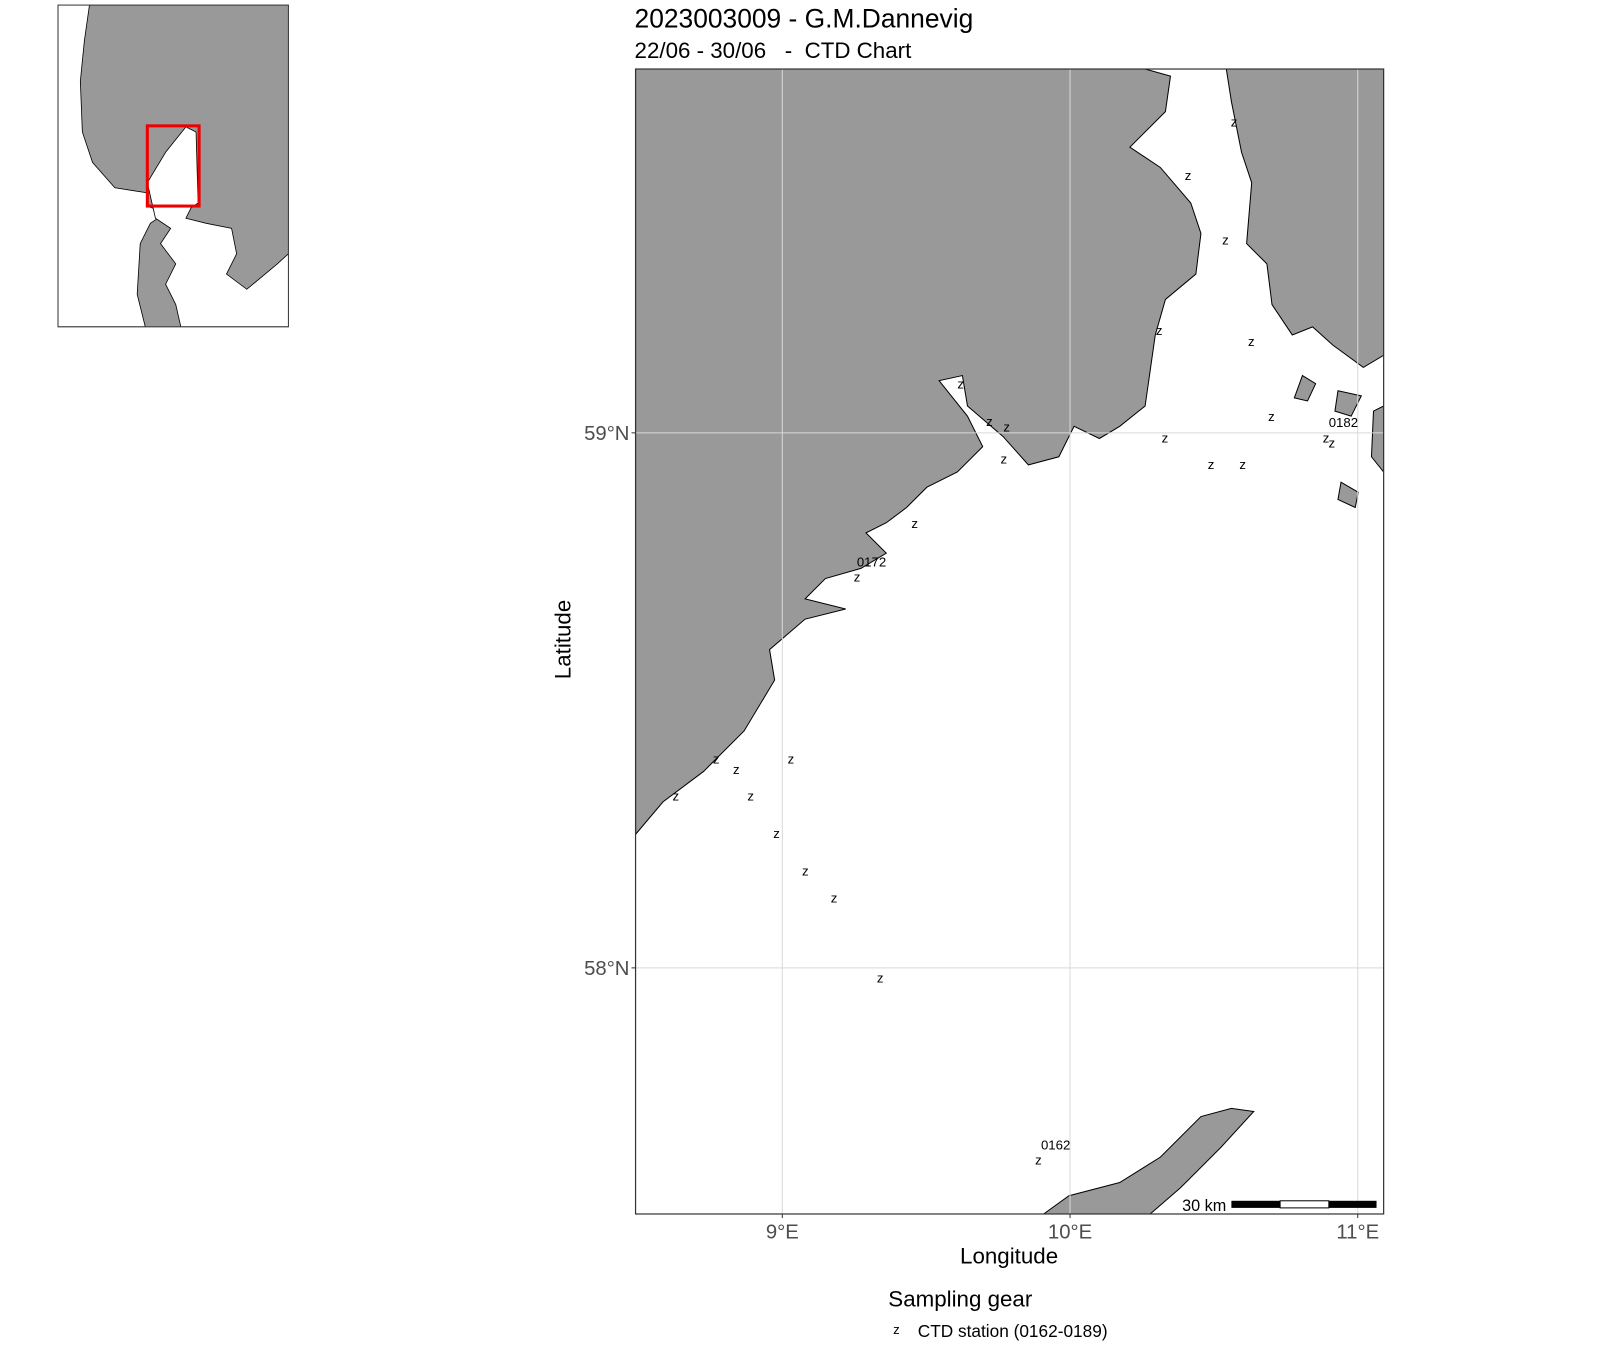  I want to click on inset-border, so click(173, 166).